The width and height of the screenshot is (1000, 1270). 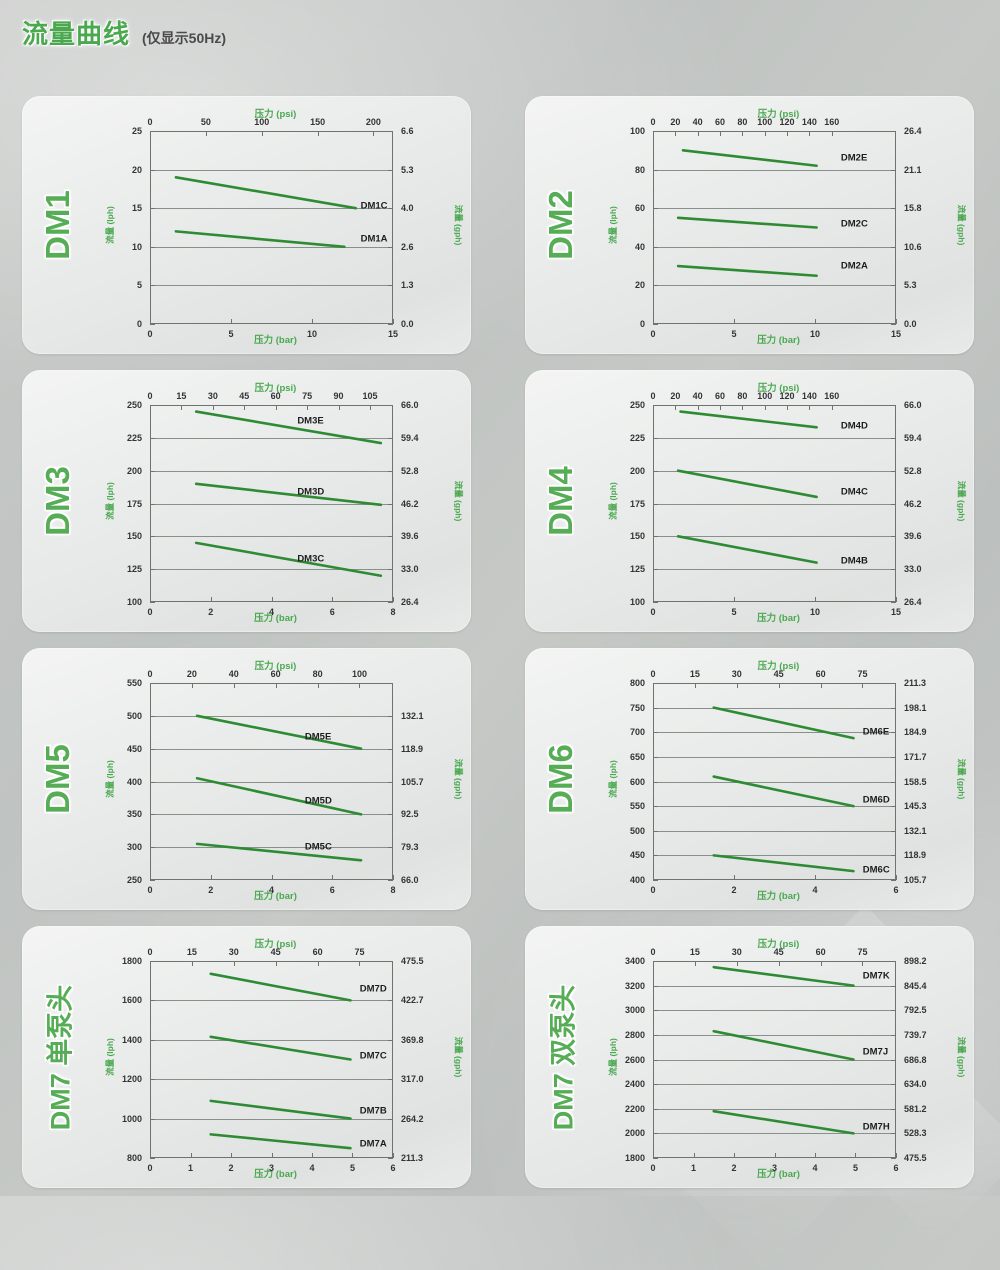 I want to click on tick-label-left: 1200, so click(x=131, y=1079).